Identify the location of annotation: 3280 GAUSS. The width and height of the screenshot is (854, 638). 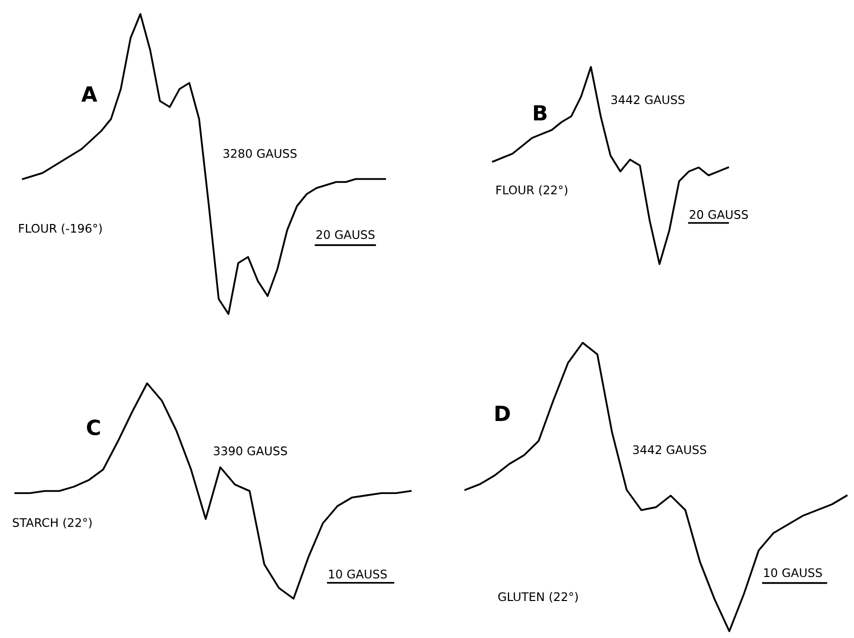
(260, 153).